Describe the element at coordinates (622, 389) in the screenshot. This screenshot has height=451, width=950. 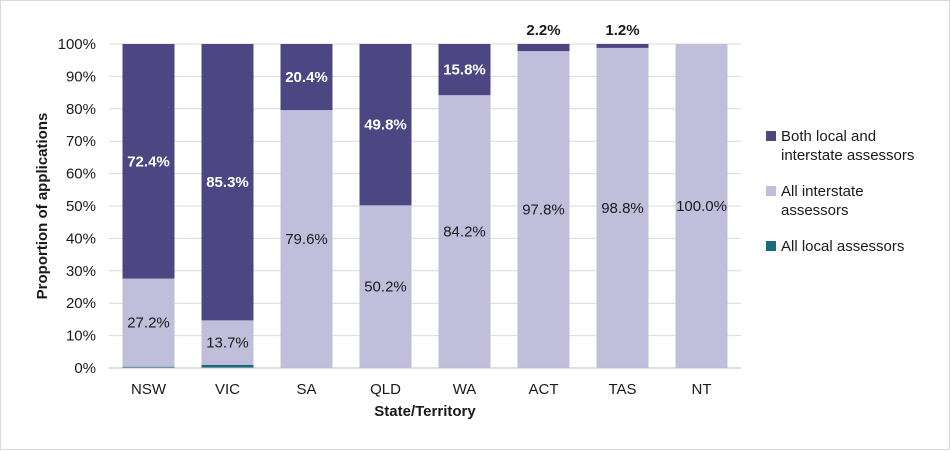
I see `x-tick-label: TAS` at that location.